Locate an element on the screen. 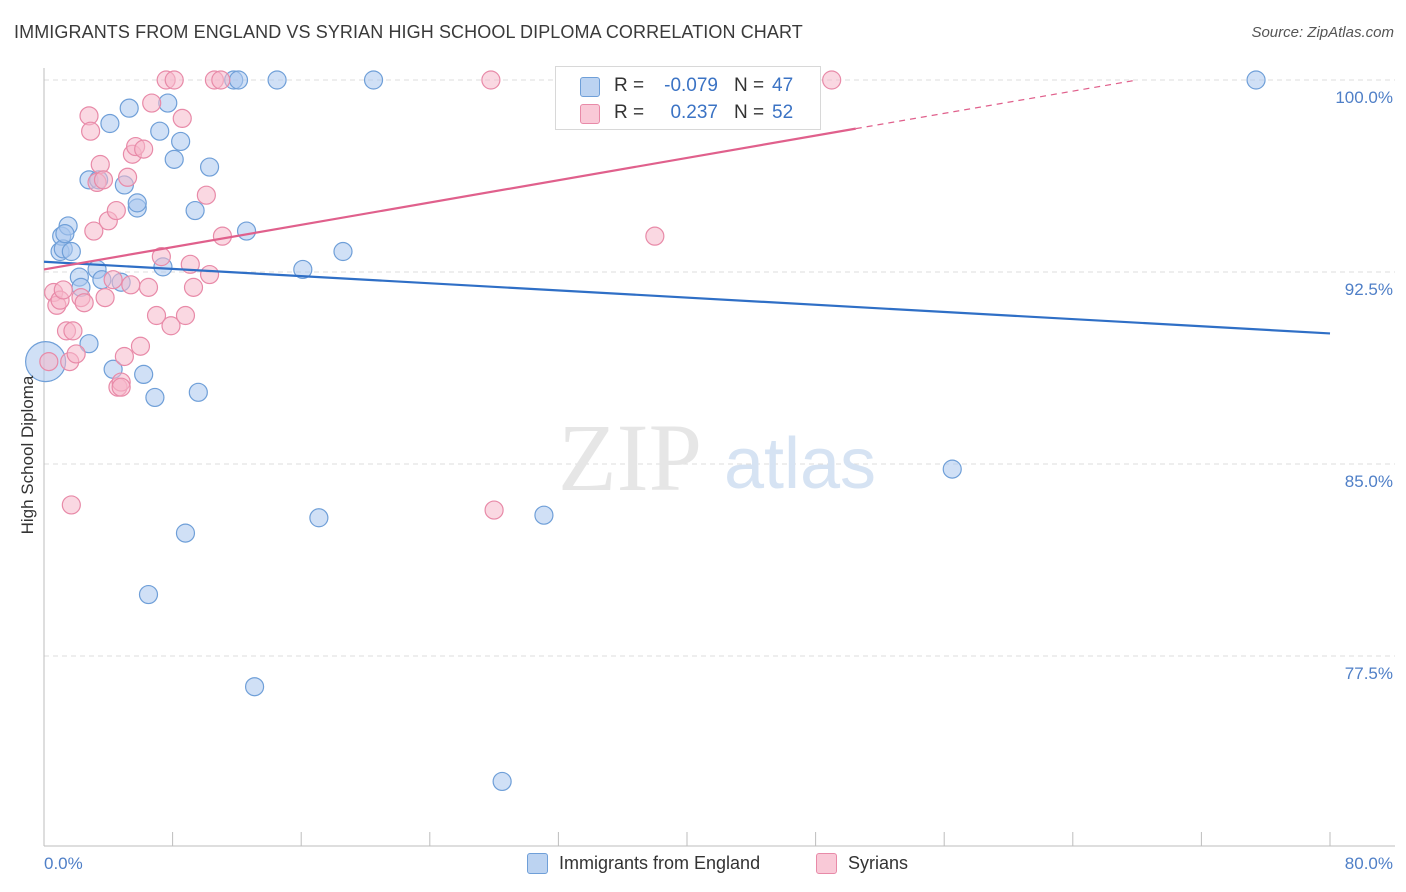 Image resolution: width=1406 pixels, height=892 pixels. legend-n-value: 52 is located at coordinates (783, 112).